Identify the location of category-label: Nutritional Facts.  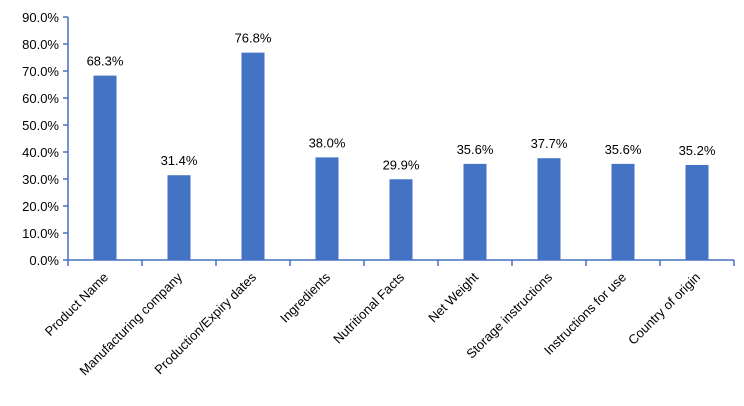
(368, 307).